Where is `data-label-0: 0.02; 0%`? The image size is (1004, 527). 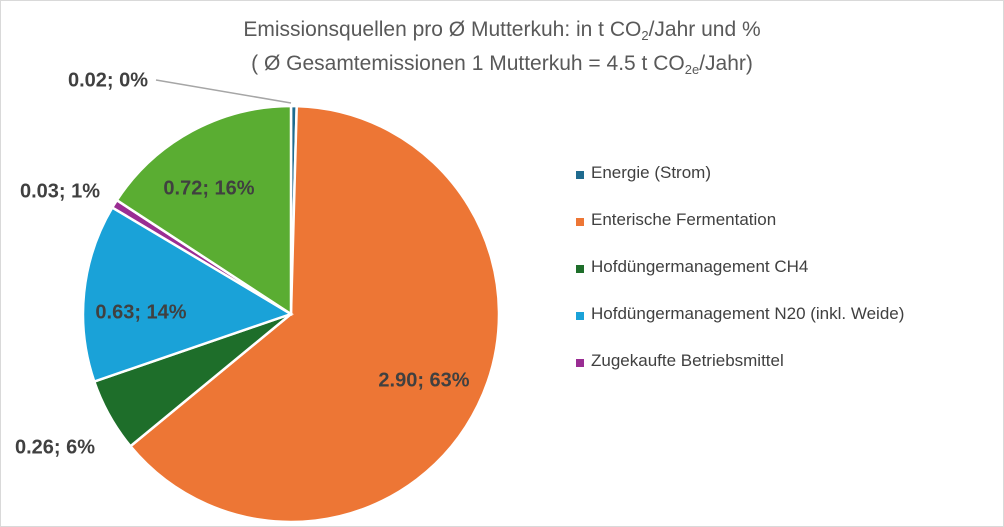
data-label-0: 0.02; 0% is located at coordinates (108, 80).